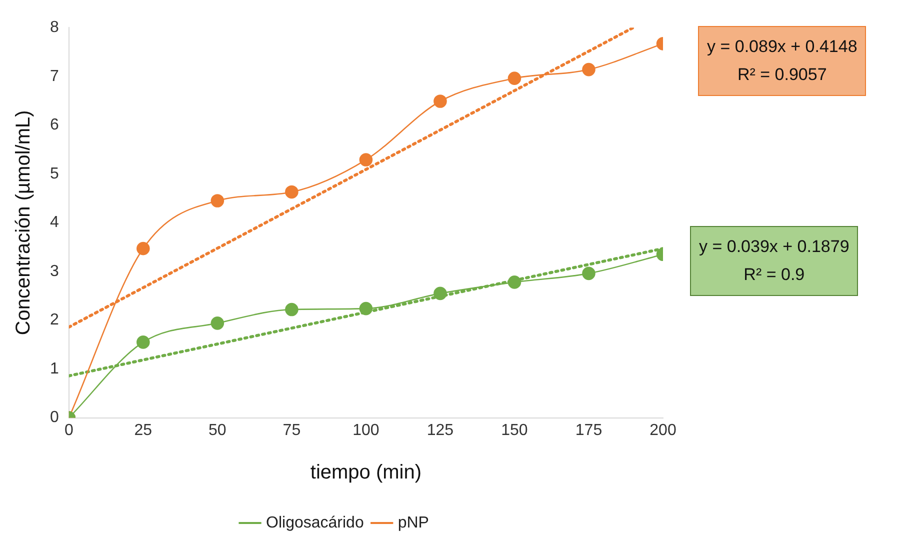  Describe the element at coordinates (782, 61) in the screenshot. I see `text: y = 0.089x + 0.4148 R² = 0.9057` at that location.